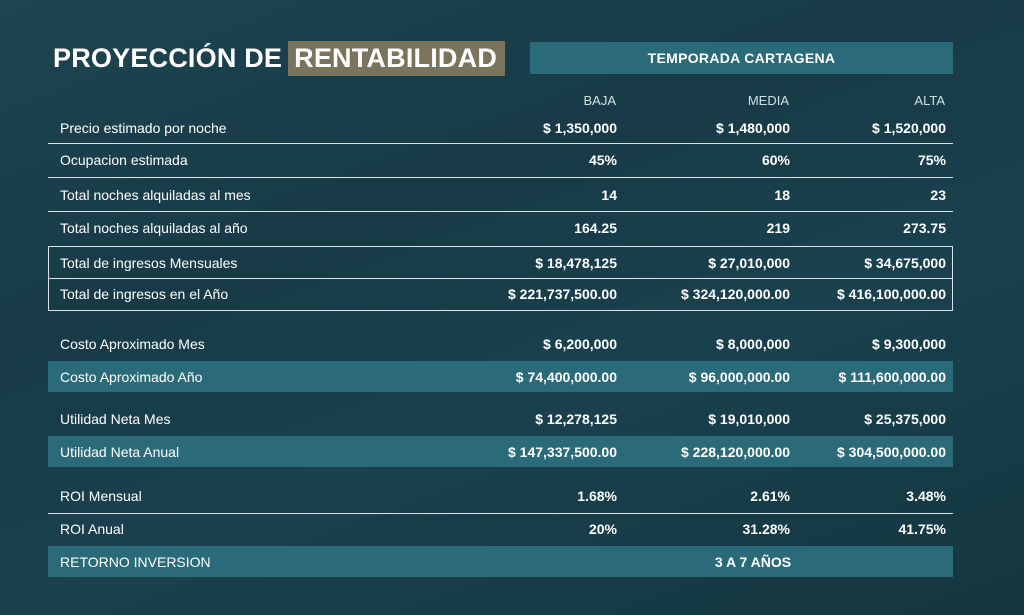 Image resolution: width=1024 pixels, height=615 pixels. I want to click on return-label: RETORNO INVERSION, so click(135, 562).